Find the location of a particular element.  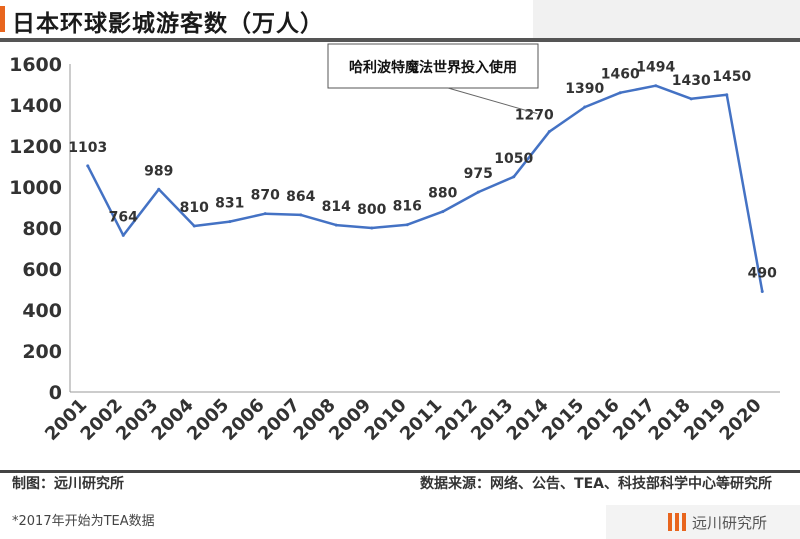

data-label: 1460 is located at coordinates (620, 75).